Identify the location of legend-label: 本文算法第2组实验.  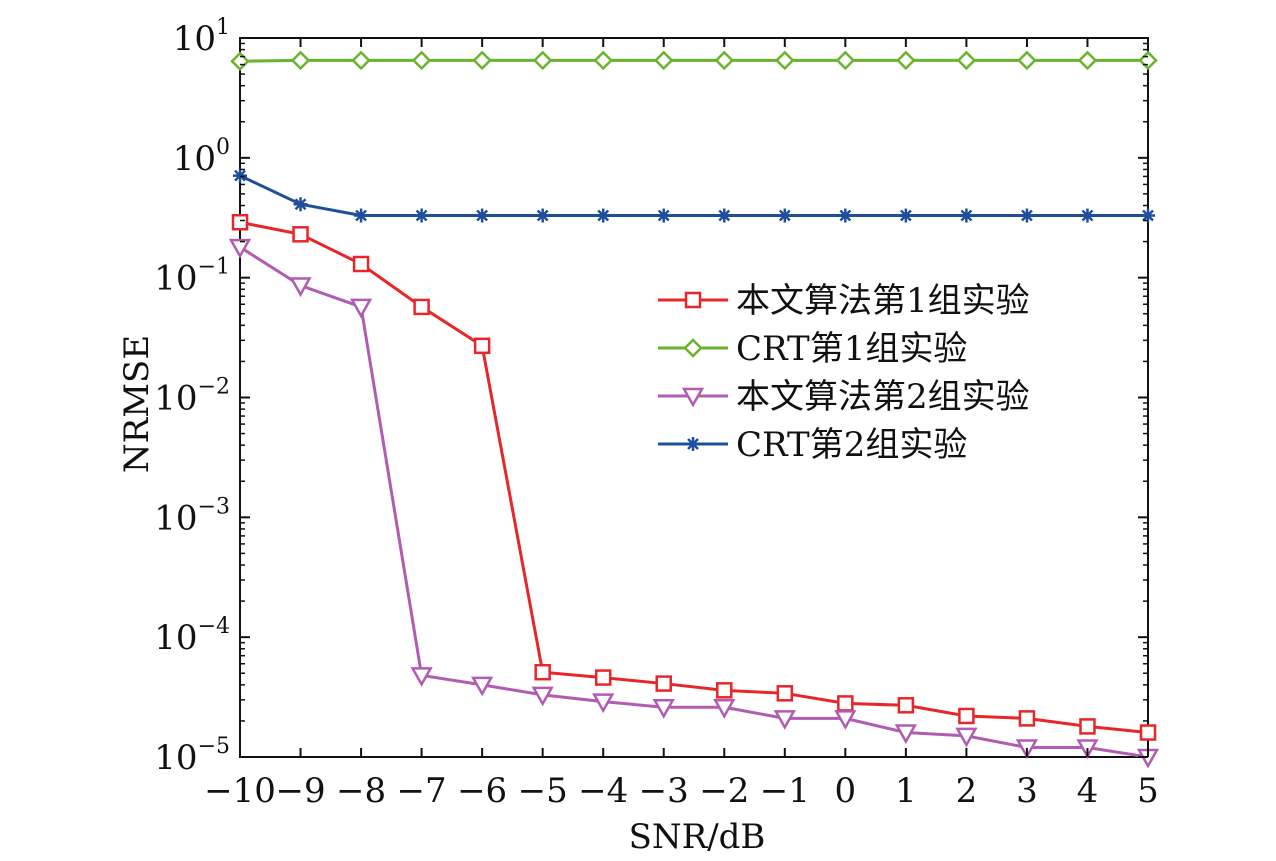
(883, 397).